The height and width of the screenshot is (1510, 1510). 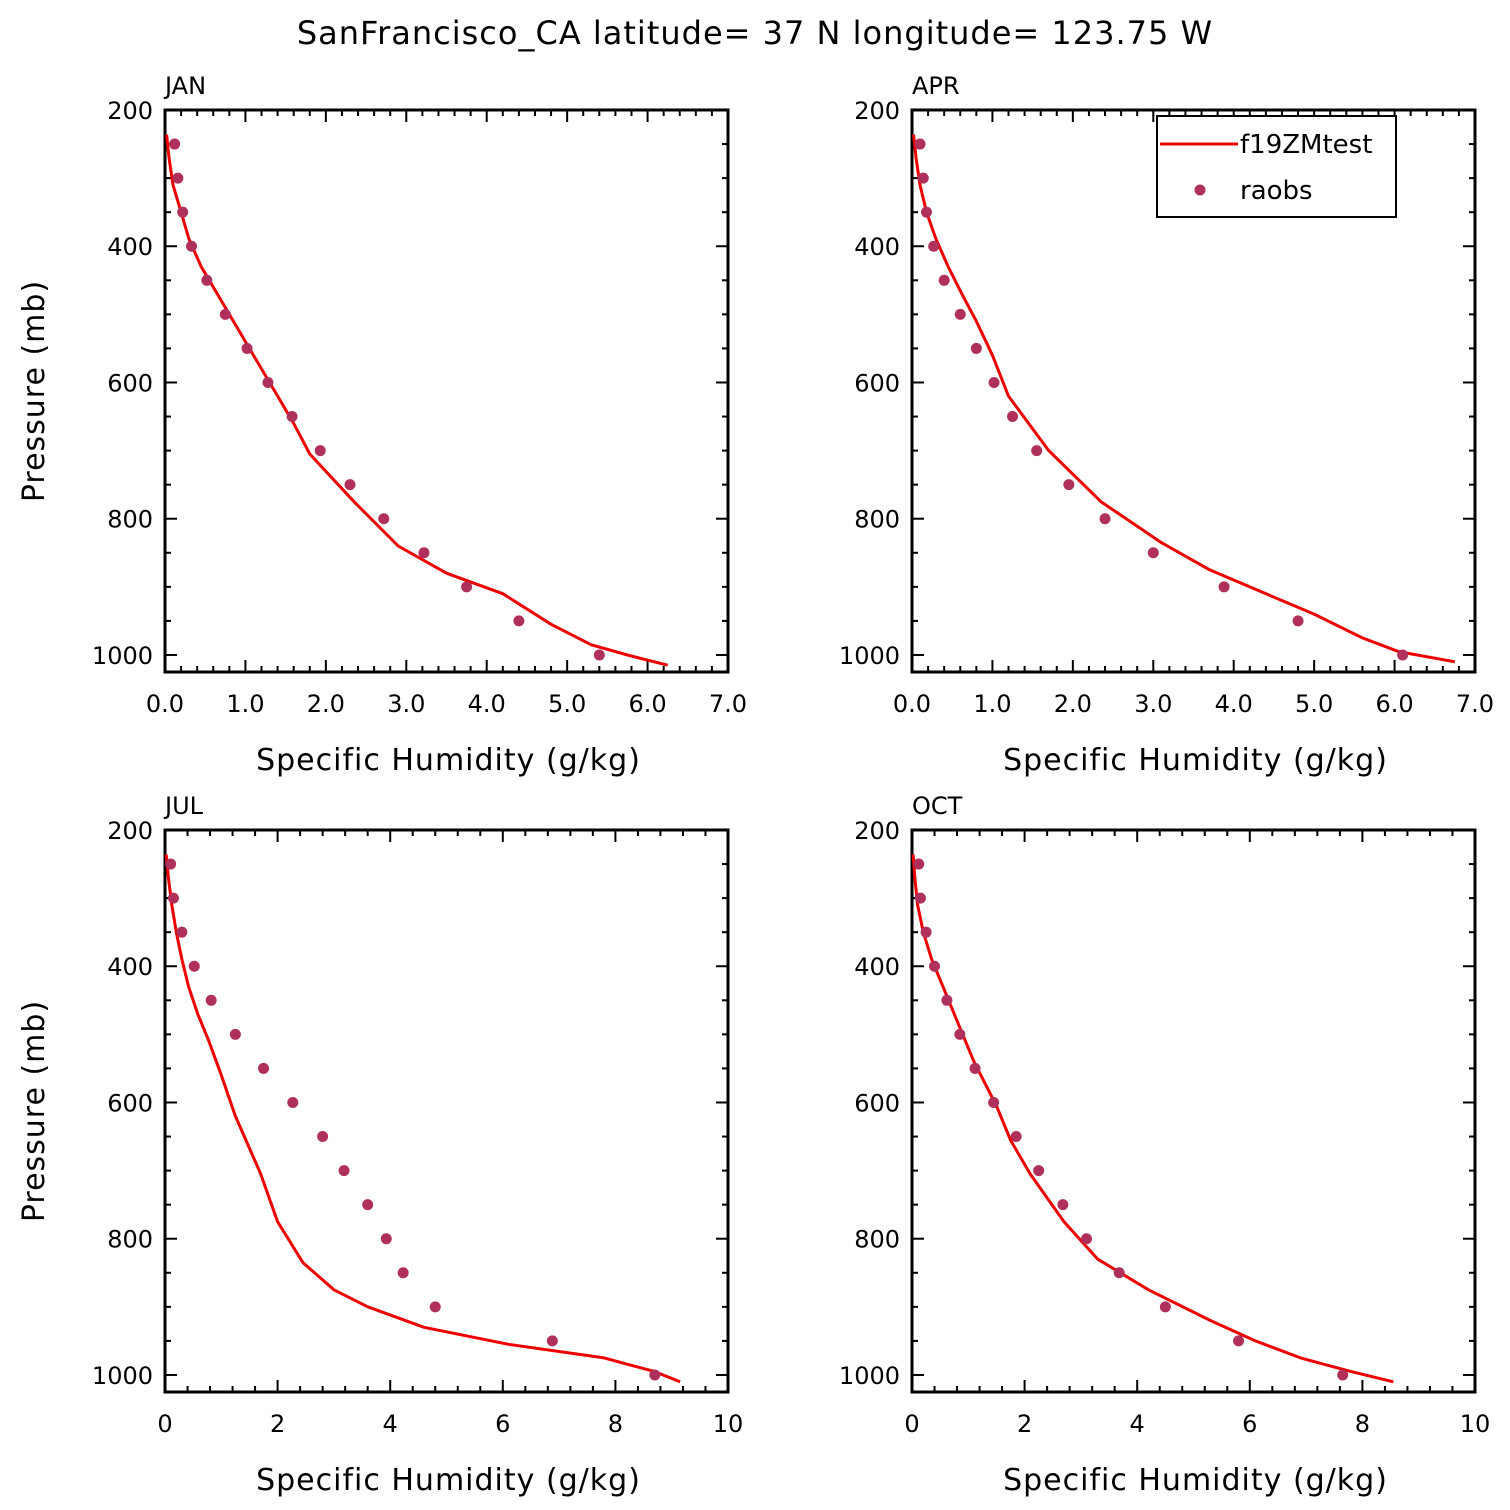 I want to click on panel-label: OCT, so click(x=937, y=806).